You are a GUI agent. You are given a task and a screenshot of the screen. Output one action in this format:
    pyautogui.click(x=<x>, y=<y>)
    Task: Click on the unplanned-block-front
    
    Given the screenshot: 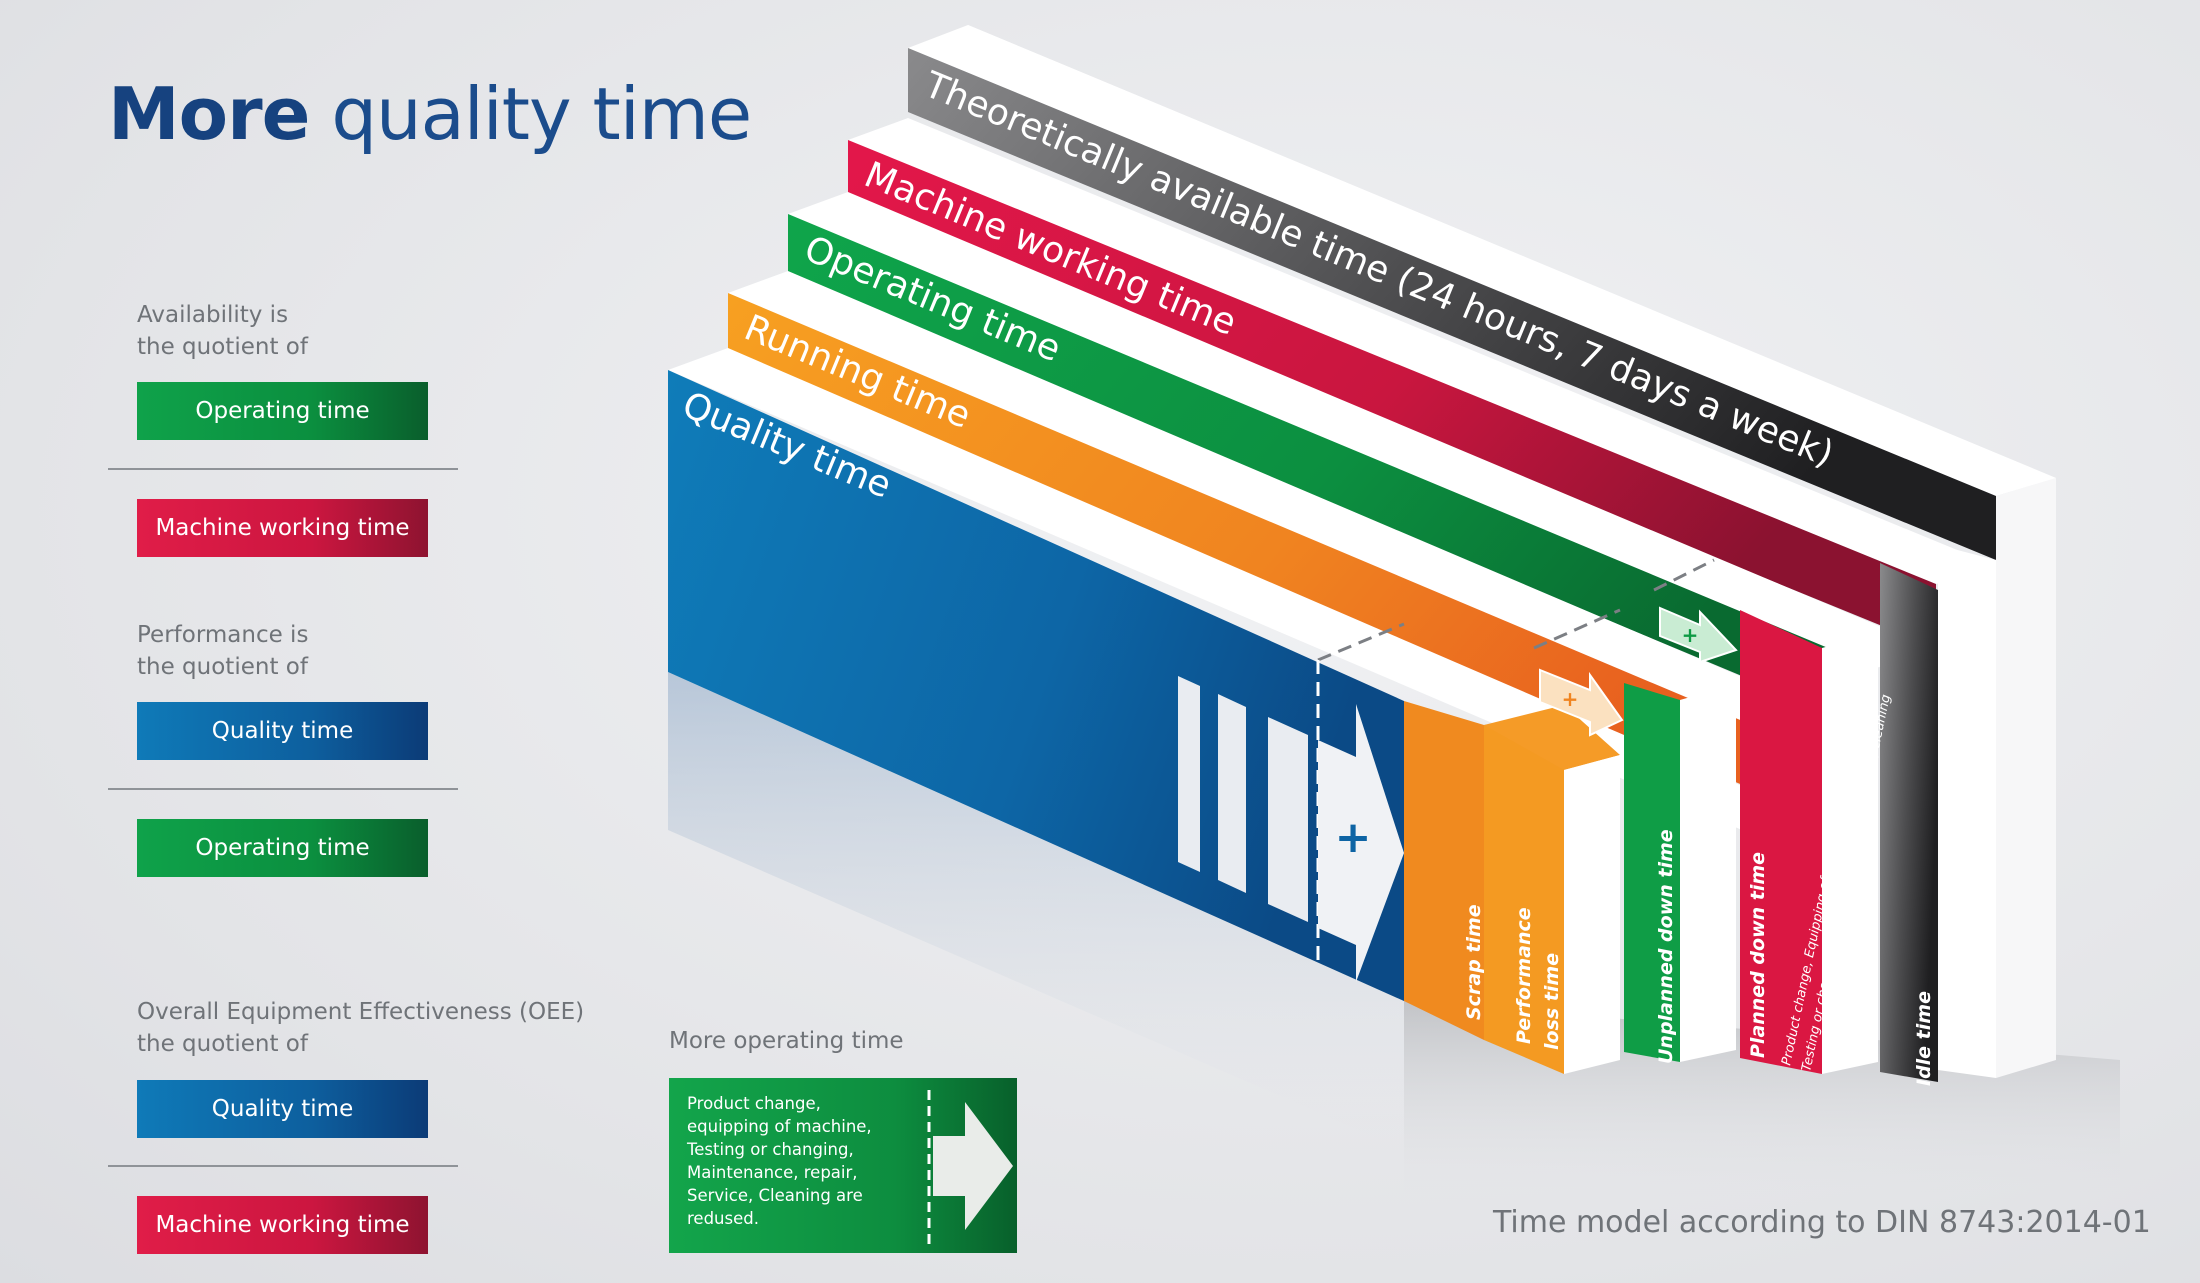 What is the action you would take?
    pyautogui.click(x=1652, y=872)
    